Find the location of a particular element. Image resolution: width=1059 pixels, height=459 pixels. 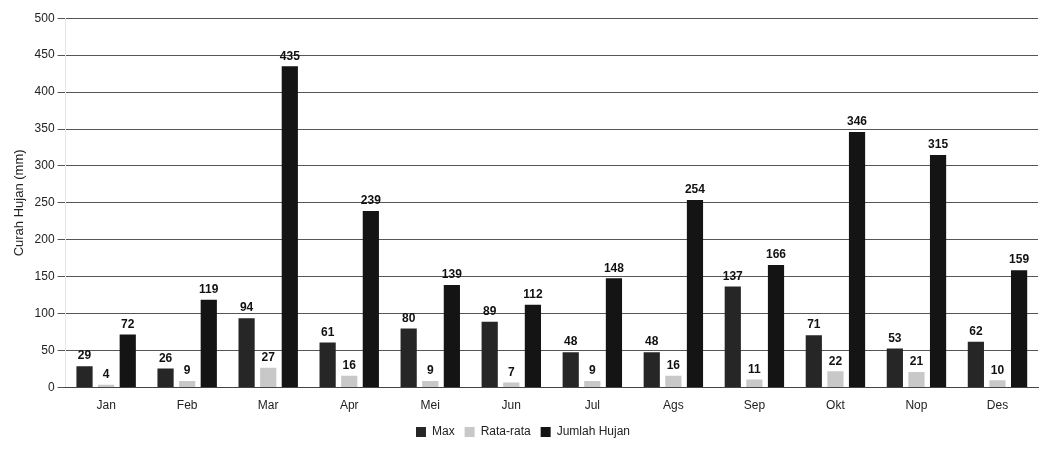

x-tick-label: Feb is located at coordinates (187, 405).